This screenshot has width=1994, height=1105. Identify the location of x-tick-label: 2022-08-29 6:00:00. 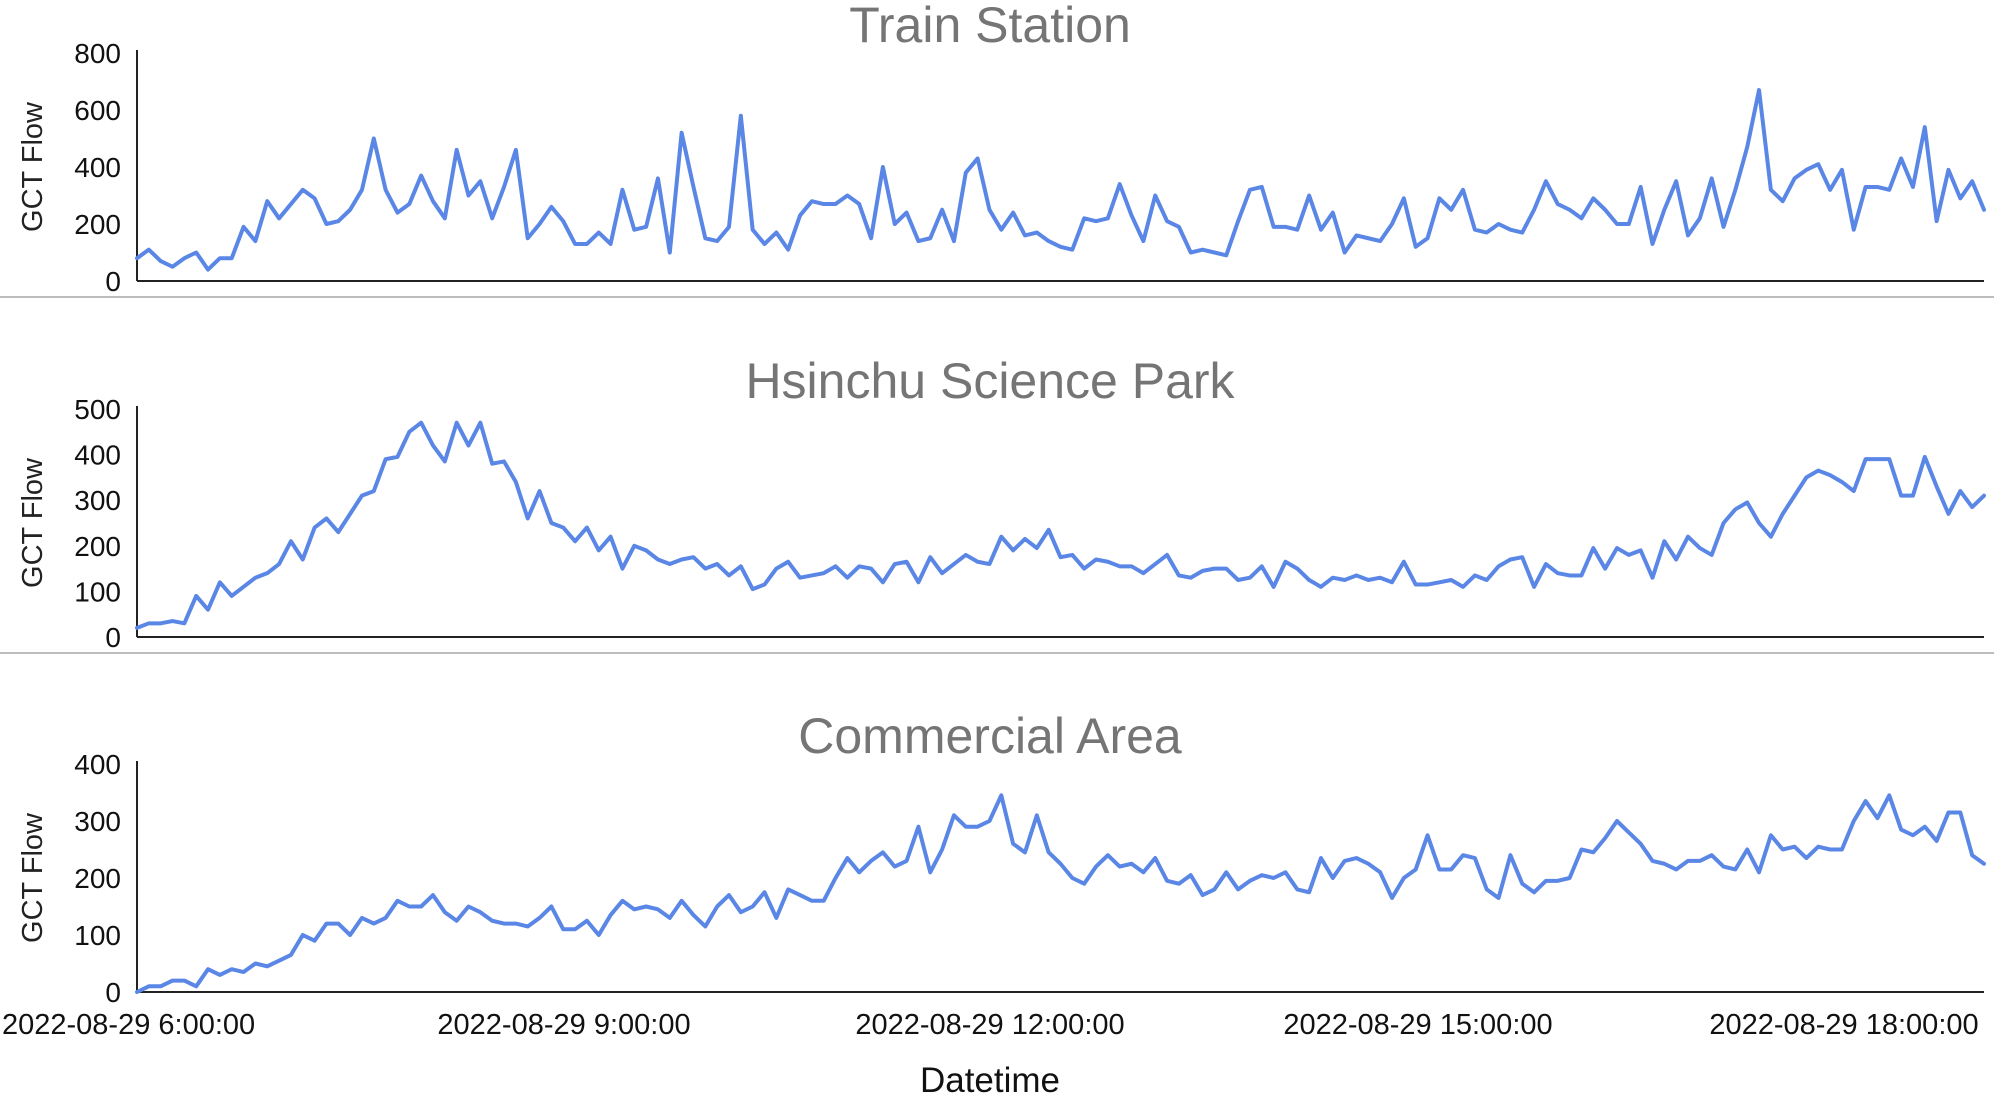
(128, 1025).